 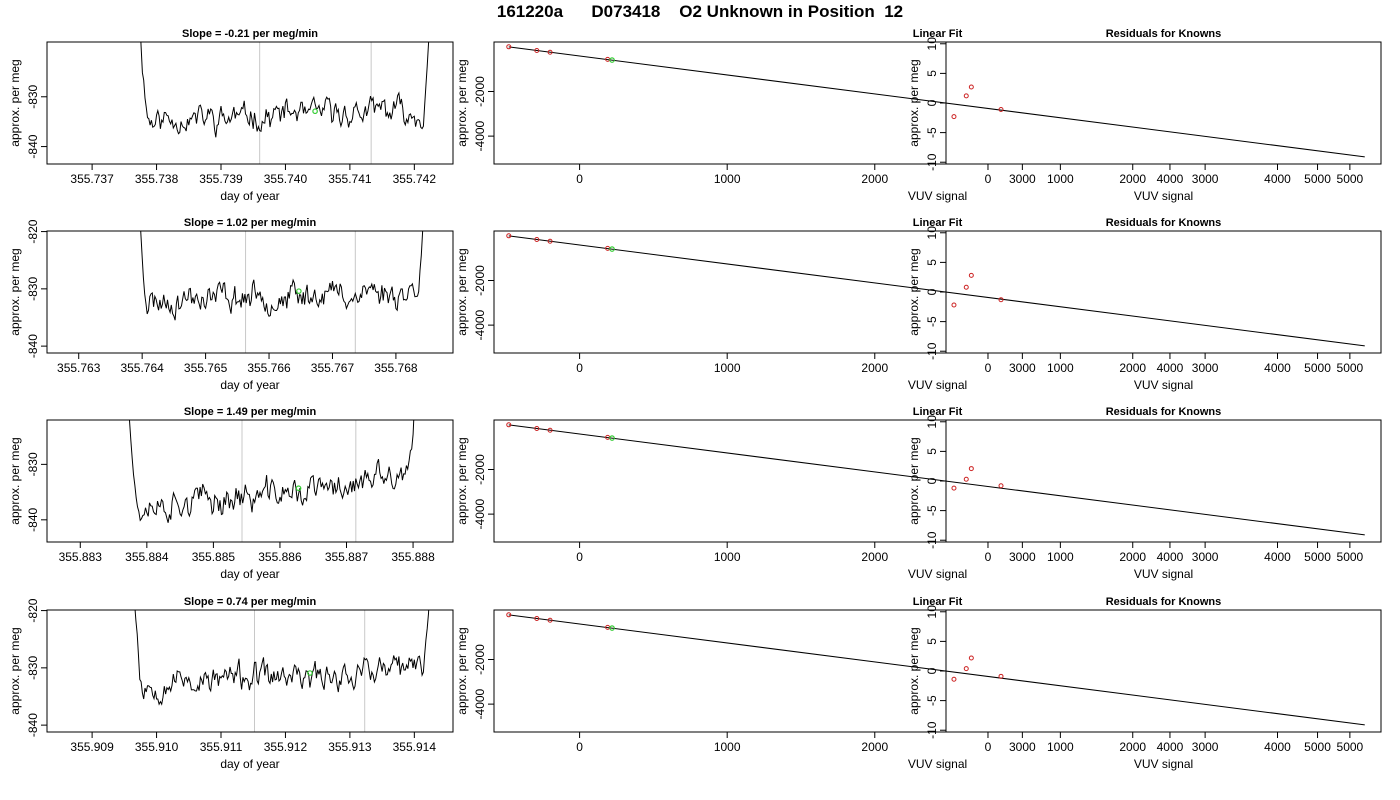 I want to click on x-tick-label: 355.766, so click(x=269, y=368).